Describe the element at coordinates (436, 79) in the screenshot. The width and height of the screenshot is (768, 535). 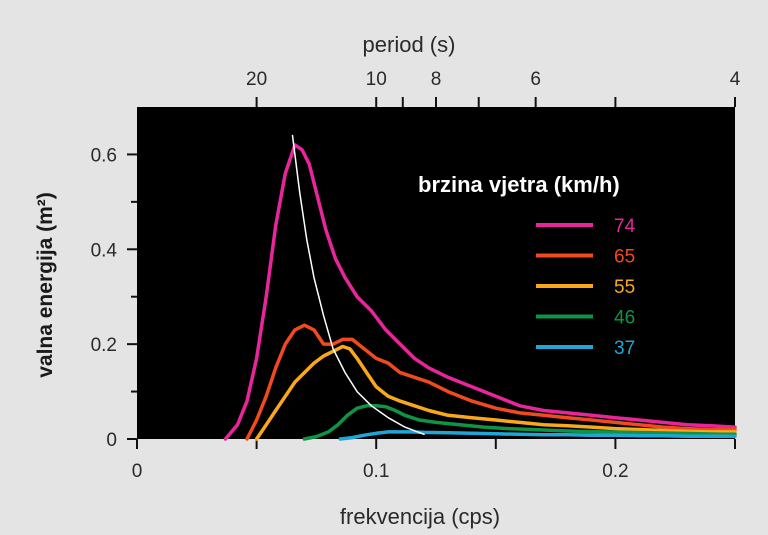
I see `top-tick-label: 8` at that location.